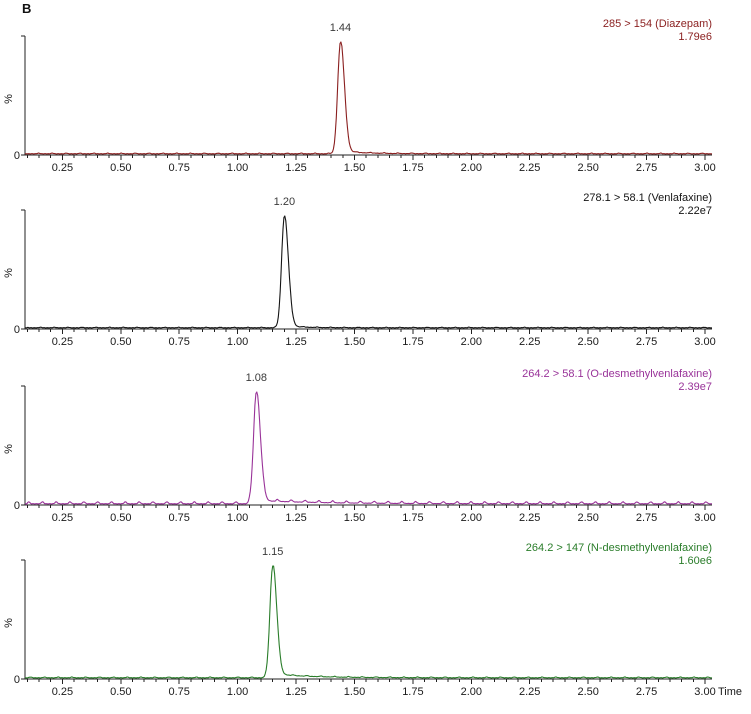 Image resolution: width=751 pixels, height=714 pixels. Describe the element at coordinates (647, 198) in the screenshot. I see `transition-label: 278.1 > 58.1 (Venlafaxine)` at that location.